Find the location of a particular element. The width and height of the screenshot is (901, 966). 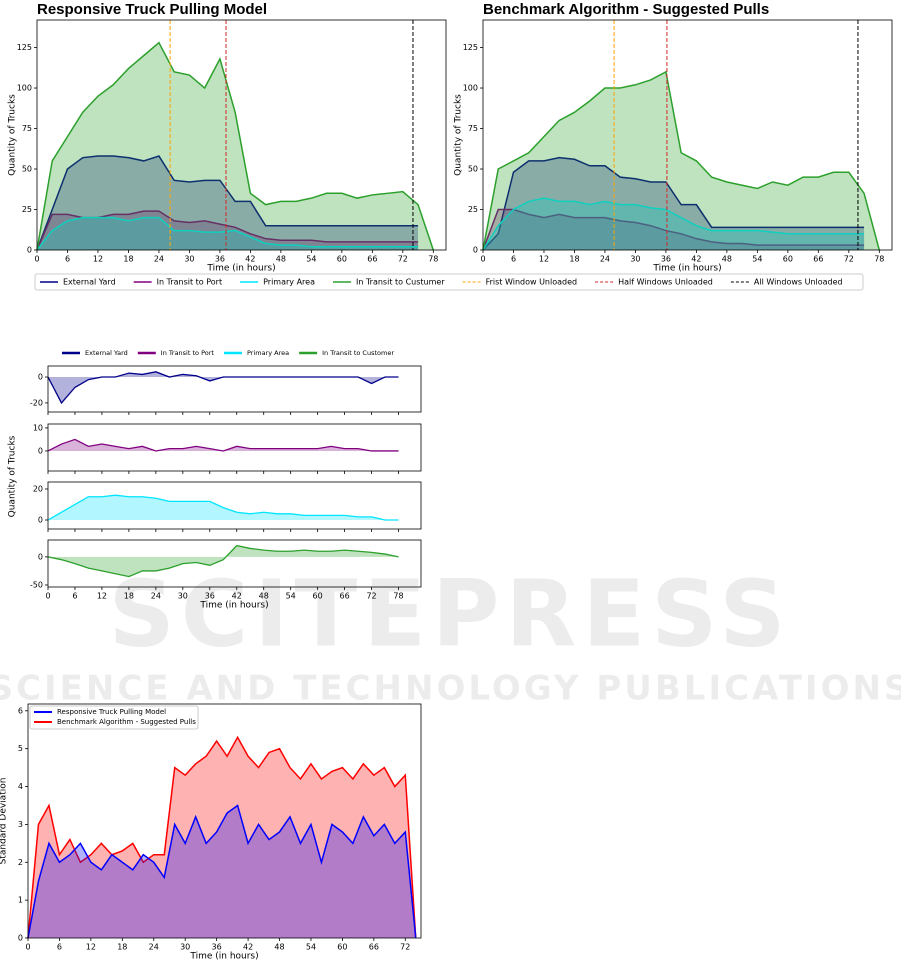

y-tick-label: 4 is located at coordinates (20, 786).